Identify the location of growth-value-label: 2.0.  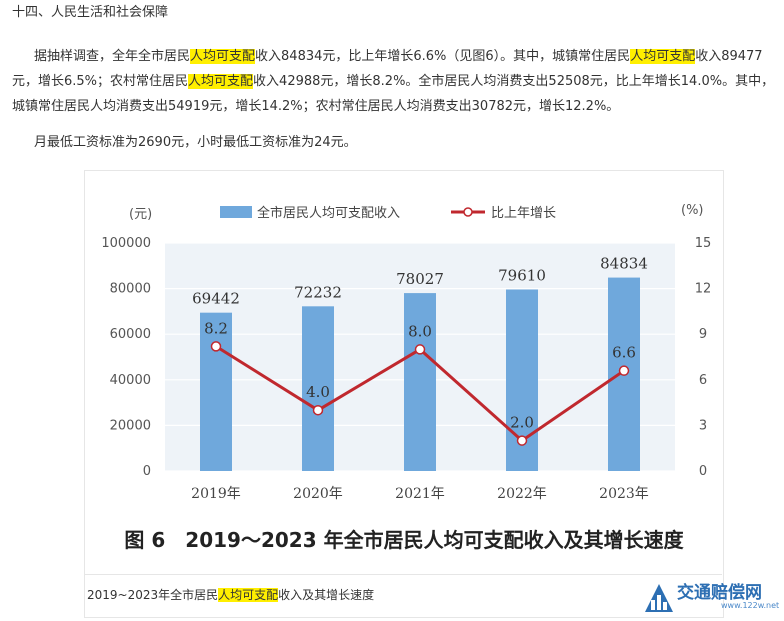
(522, 423).